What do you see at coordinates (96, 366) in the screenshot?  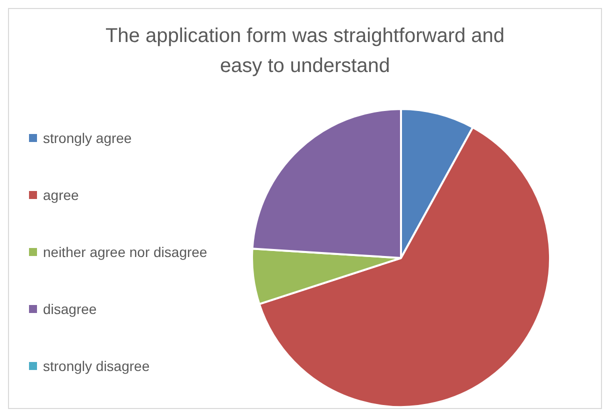 I see `legend-label: strongly disagree` at bounding box center [96, 366].